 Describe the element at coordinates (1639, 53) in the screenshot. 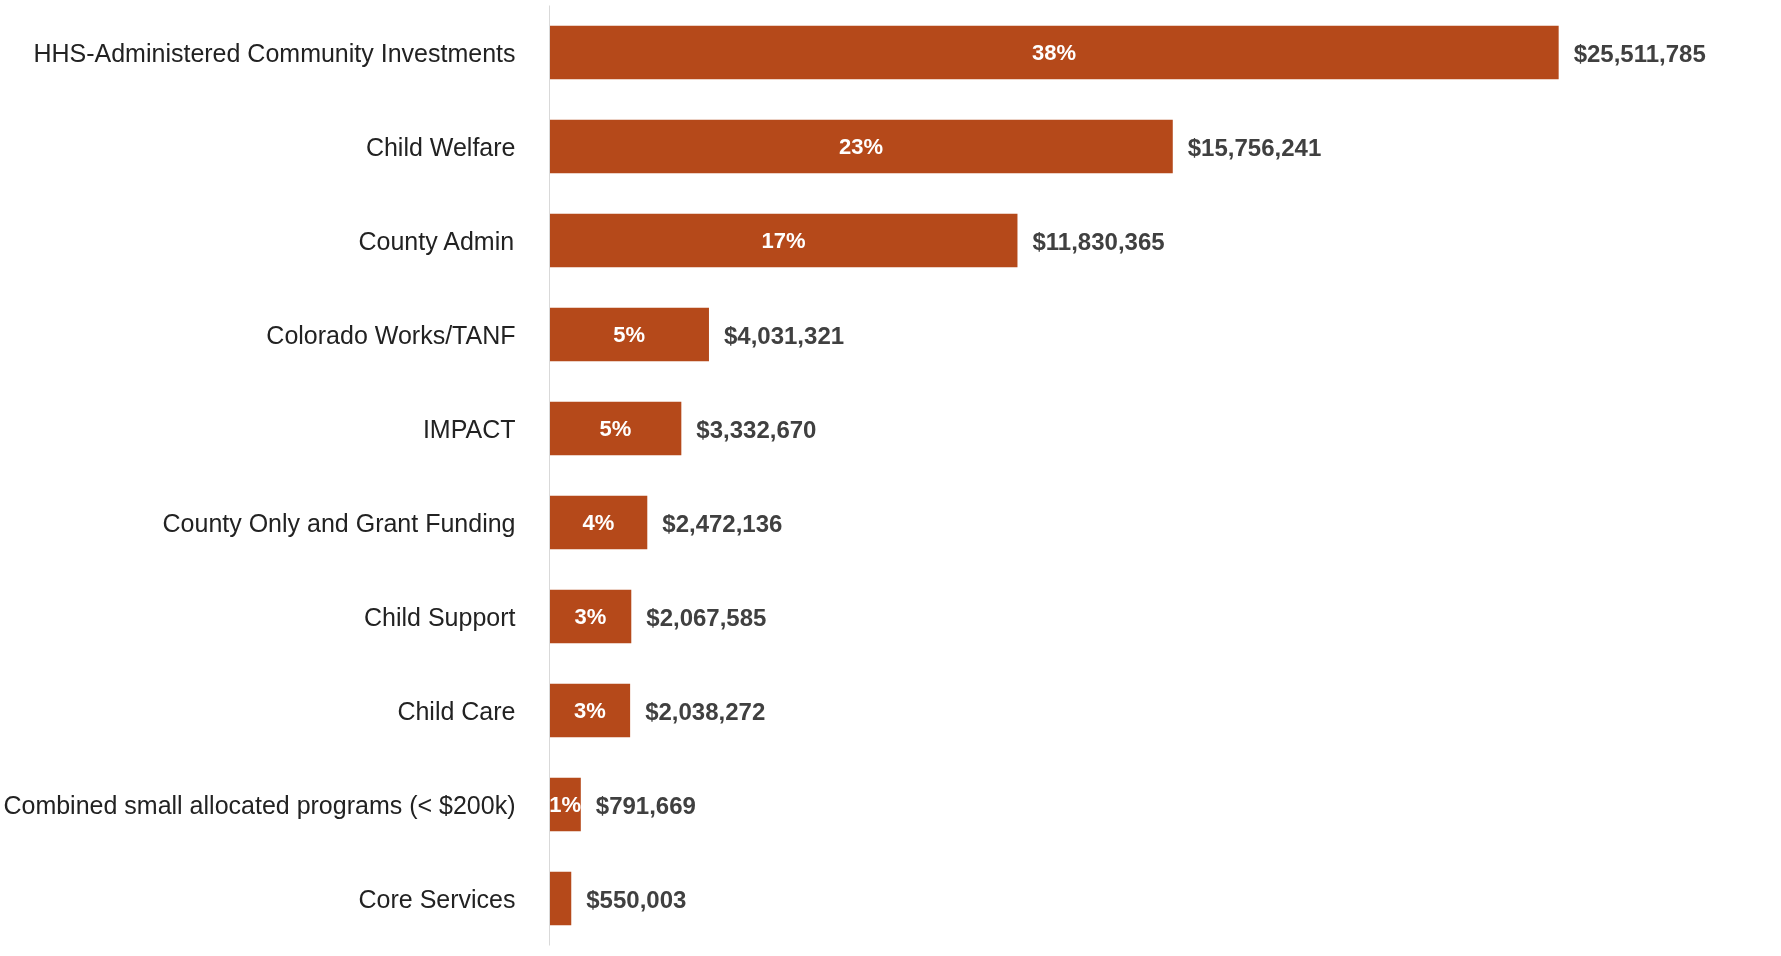

I see `data-label: $25,511,785` at that location.